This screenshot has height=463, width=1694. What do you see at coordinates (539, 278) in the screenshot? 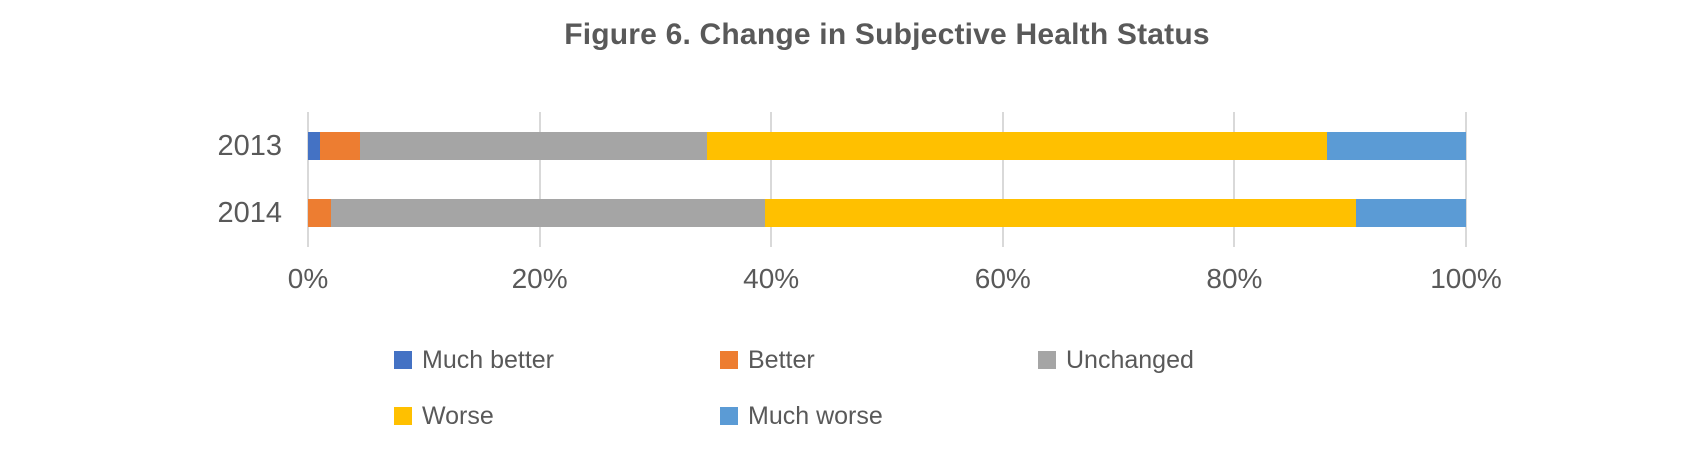
I see `axis-tick-label: 20%` at bounding box center [539, 278].